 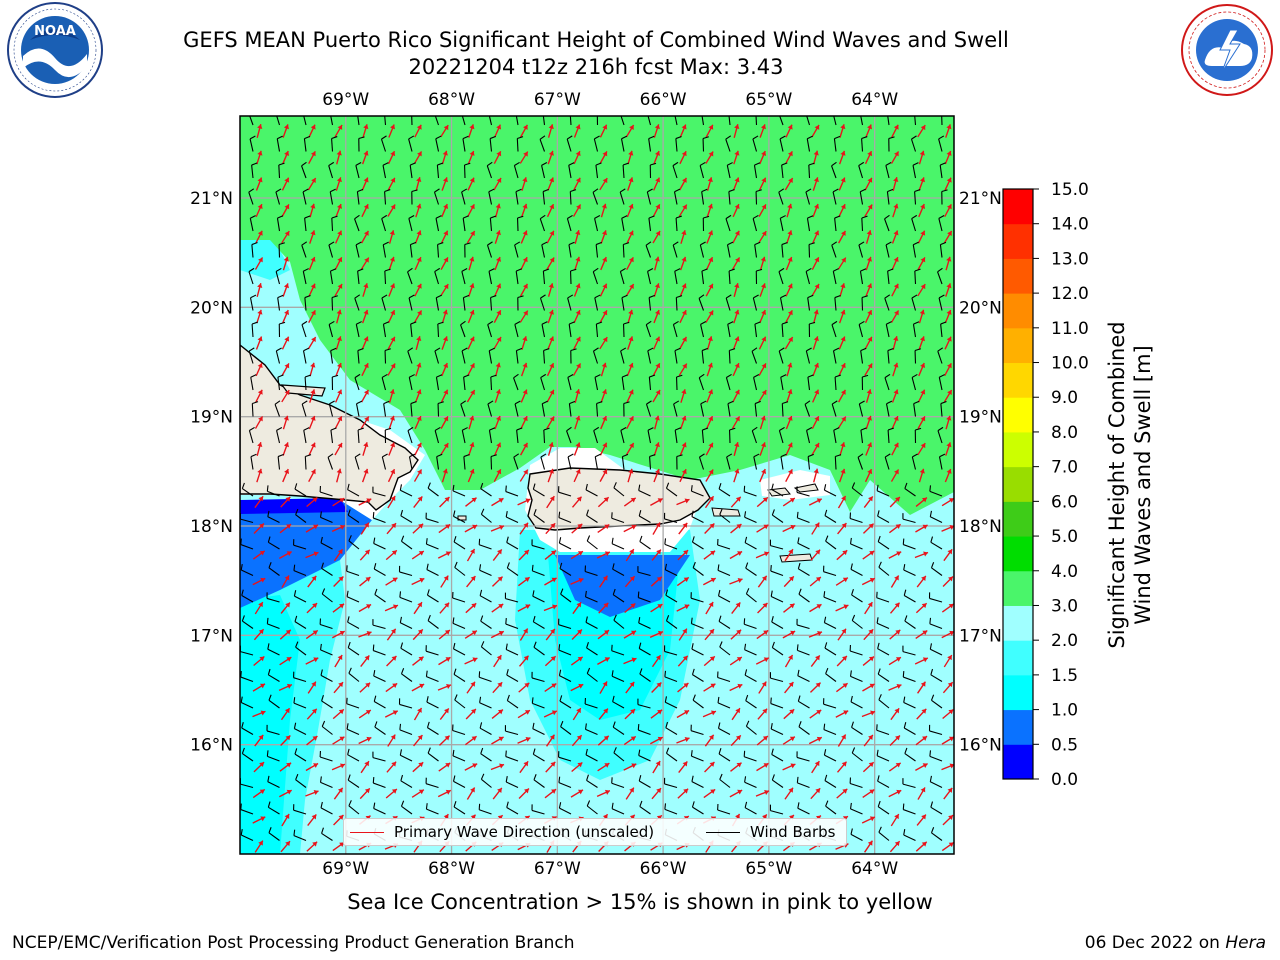 I want to click on colorbar-tick-label: 3.0, so click(x=1064, y=606).